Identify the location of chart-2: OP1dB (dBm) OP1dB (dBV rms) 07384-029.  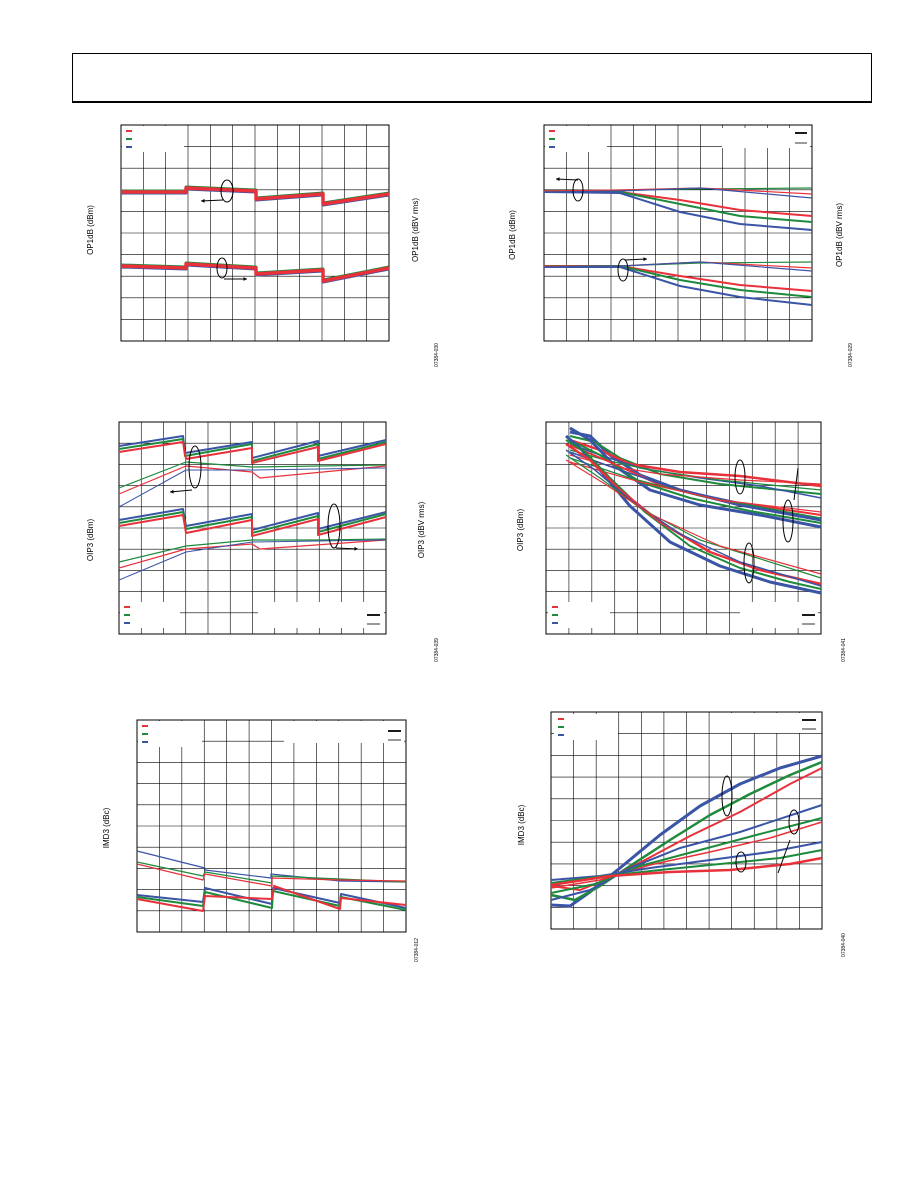
(681, 245).